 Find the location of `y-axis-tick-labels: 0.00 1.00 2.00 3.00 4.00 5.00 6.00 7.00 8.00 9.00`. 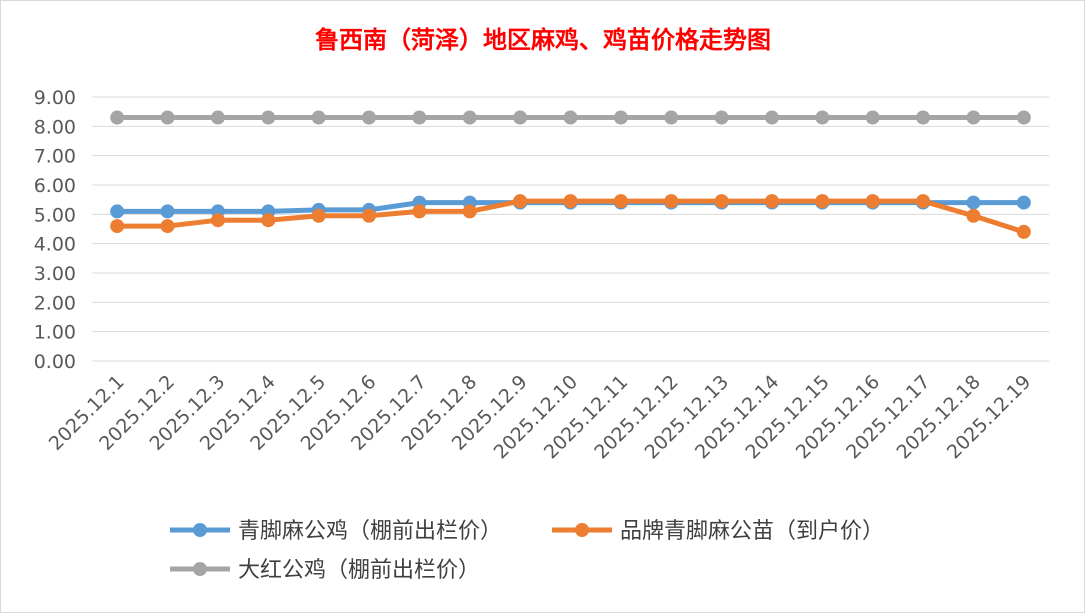

y-axis-tick-labels: 0.00 1.00 2.00 3.00 4.00 5.00 6.00 7.00 8.00 9.00 is located at coordinates (55, 230).